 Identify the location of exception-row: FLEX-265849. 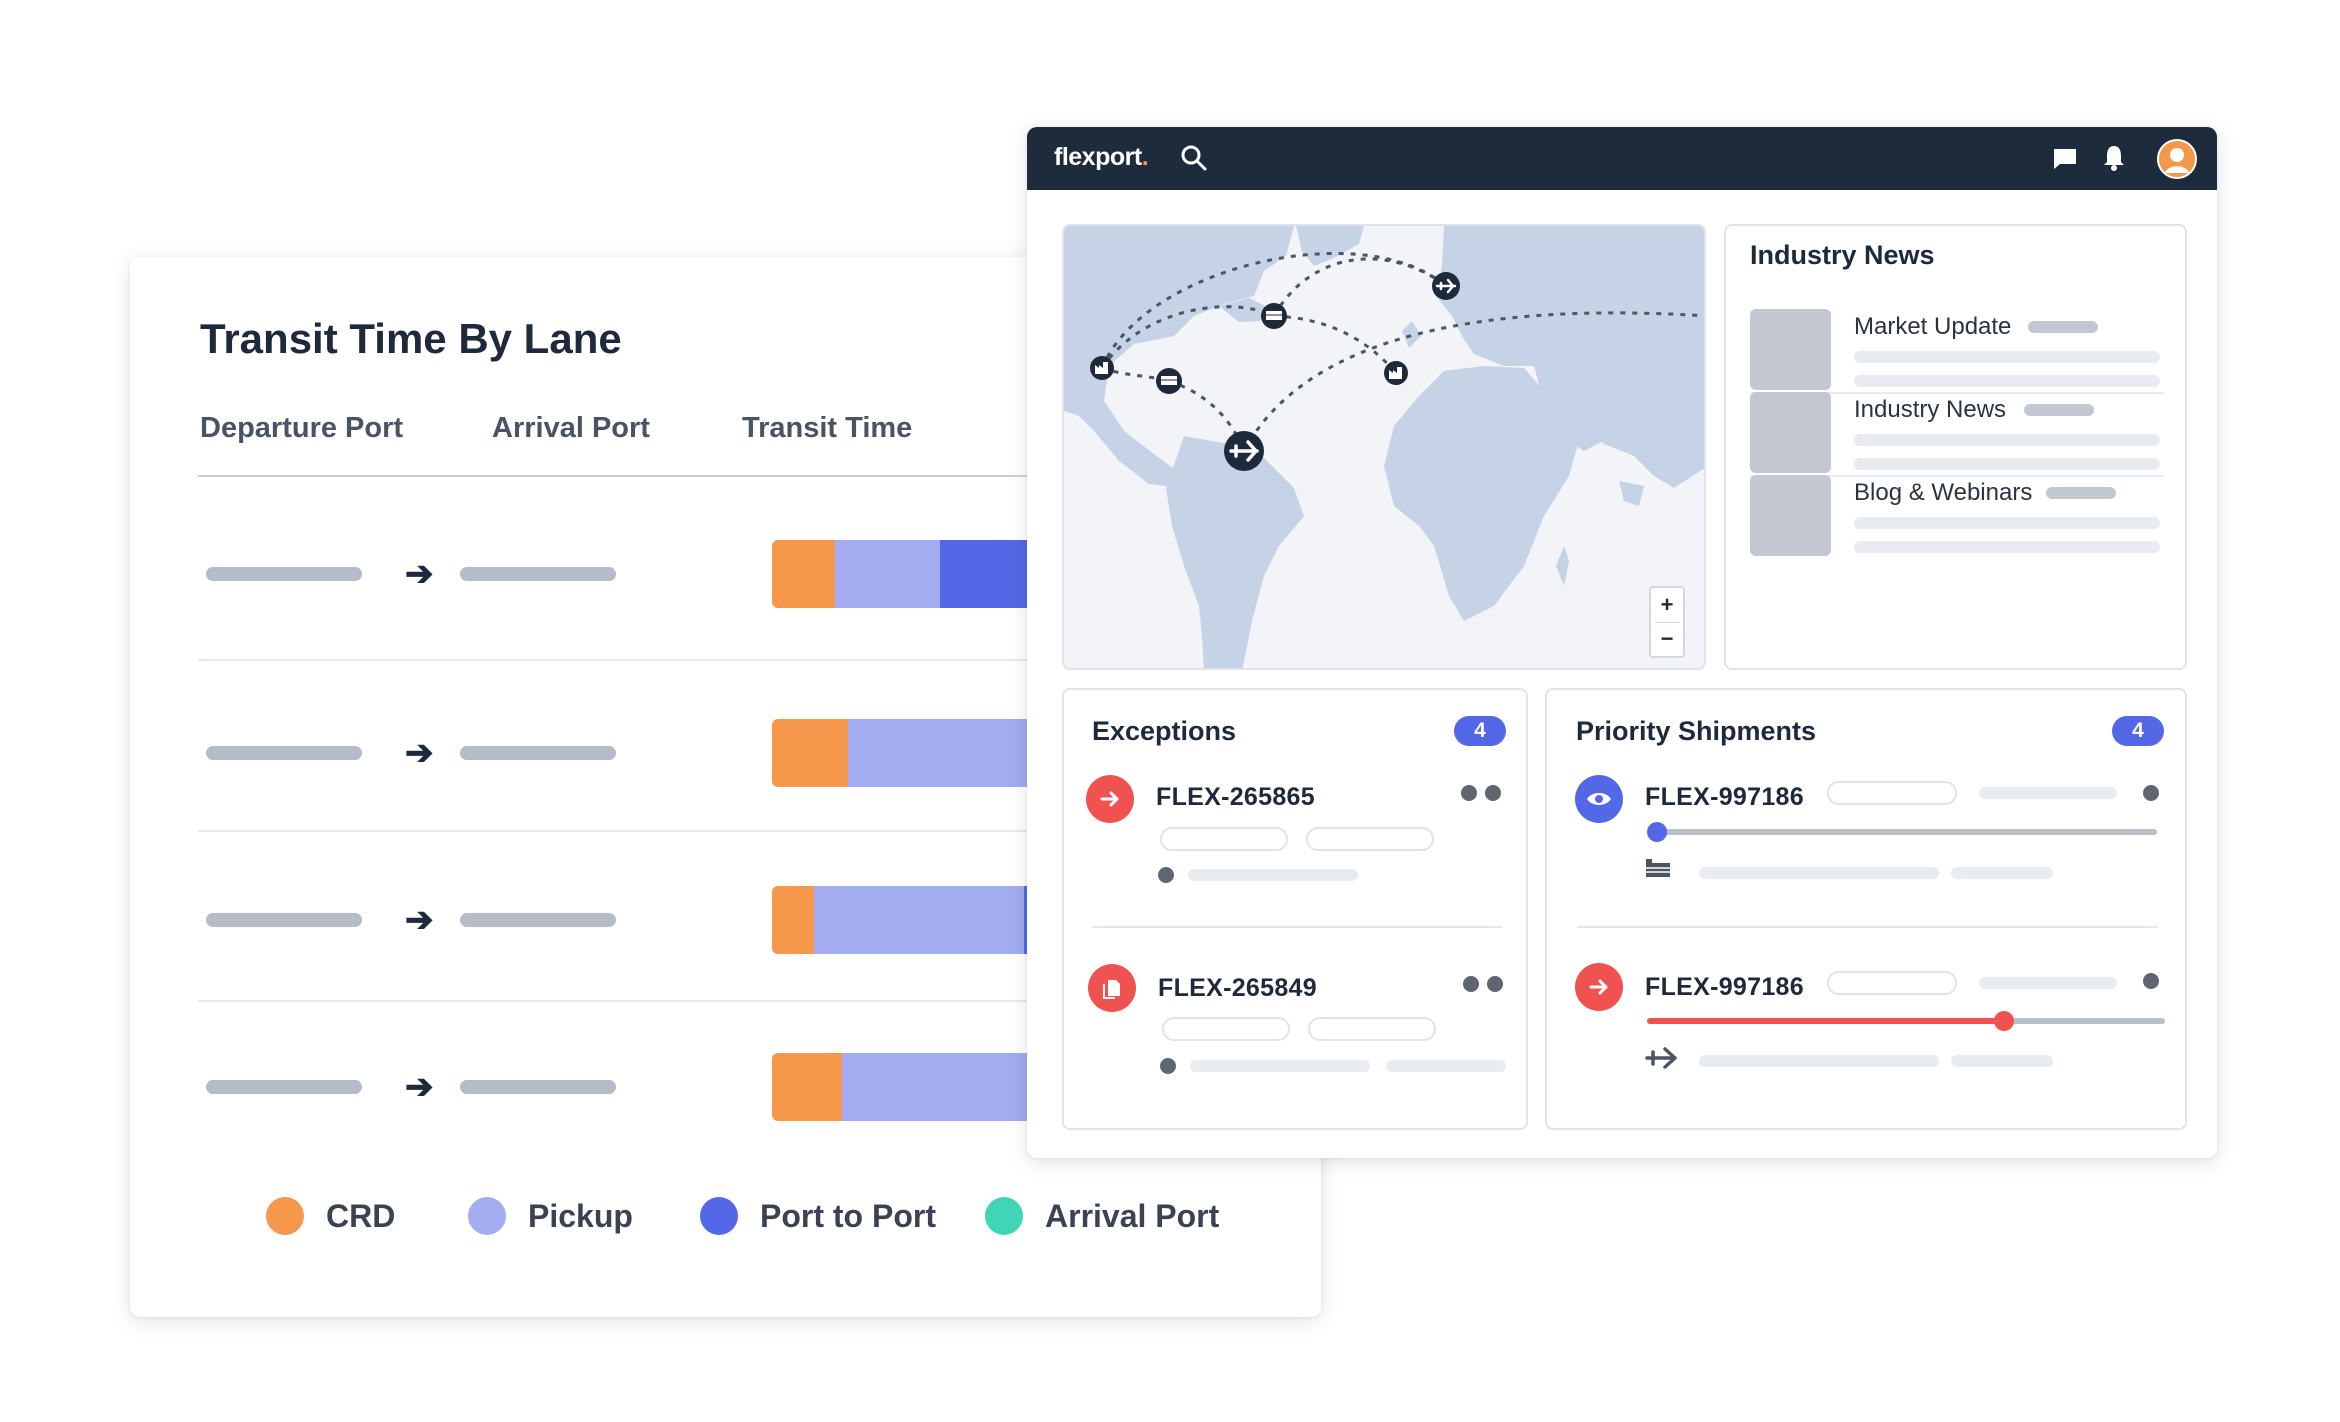
(1295, 1039).